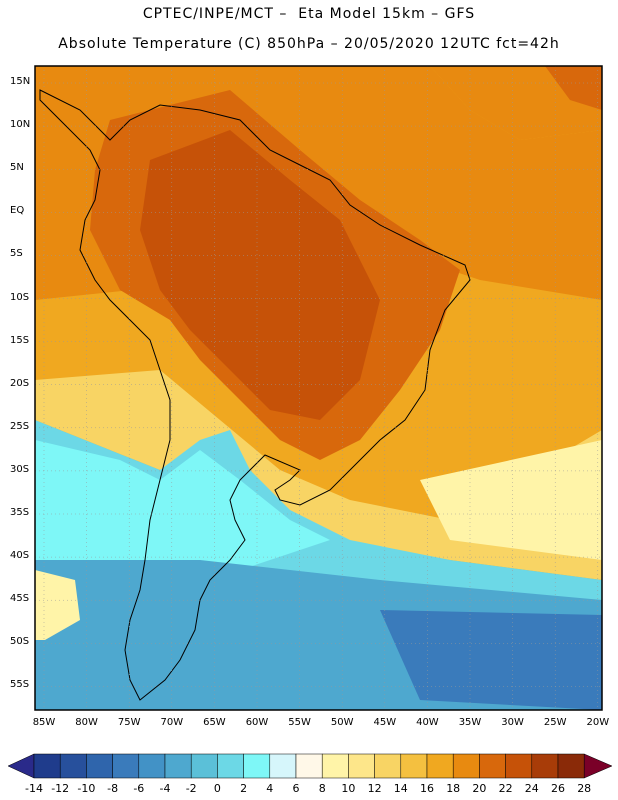 This screenshot has height=800, width=618. What do you see at coordinates (17, 168) in the screenshot?
I see `lat-label: 5N` at bounding box center [17, 168].